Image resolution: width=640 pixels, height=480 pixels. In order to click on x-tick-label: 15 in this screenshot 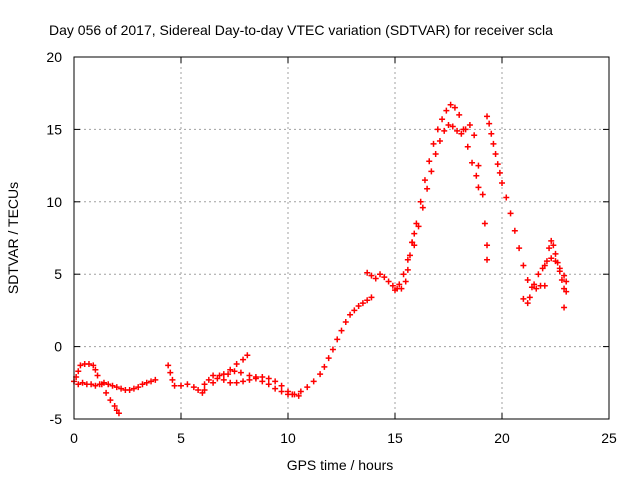, I will do `click(395, 438)`.